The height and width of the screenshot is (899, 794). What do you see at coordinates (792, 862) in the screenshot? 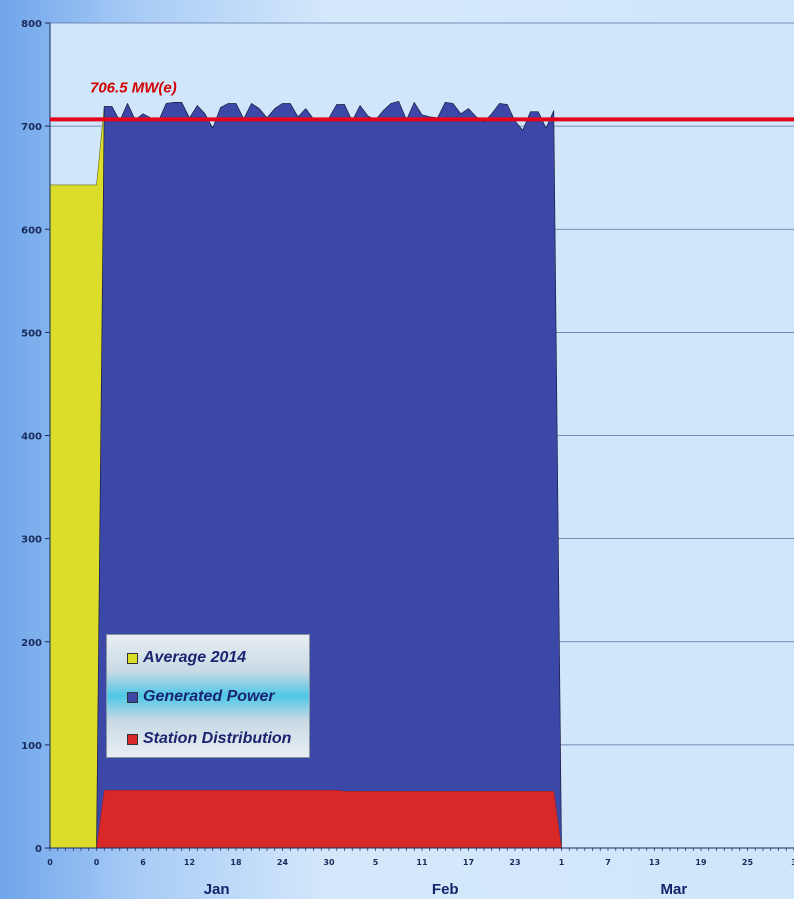
I see `x-tick-label: 3` at bounding box center [792, 862].